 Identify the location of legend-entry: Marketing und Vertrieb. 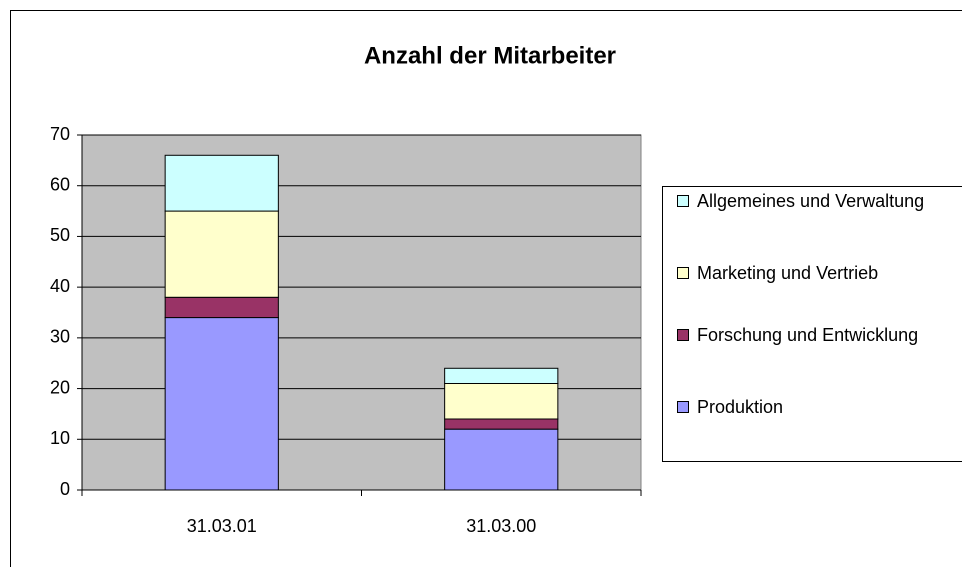
(812, 273).